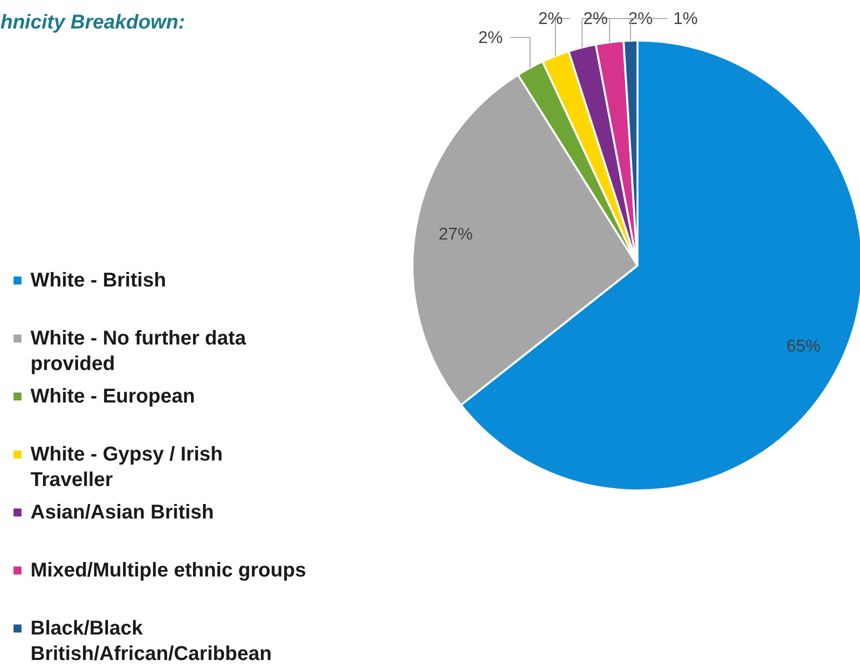 The height and width of the screenshot is (670, 860). I want to click on legend-label: Black/Black British/African/Caribbean, so click(151, 641).